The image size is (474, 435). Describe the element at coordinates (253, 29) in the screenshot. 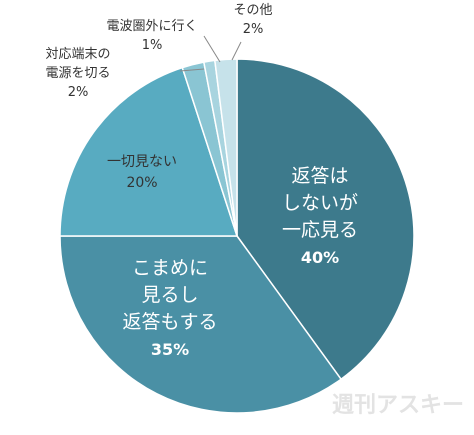

I see `slice-value-label-6: 2%` at that location.